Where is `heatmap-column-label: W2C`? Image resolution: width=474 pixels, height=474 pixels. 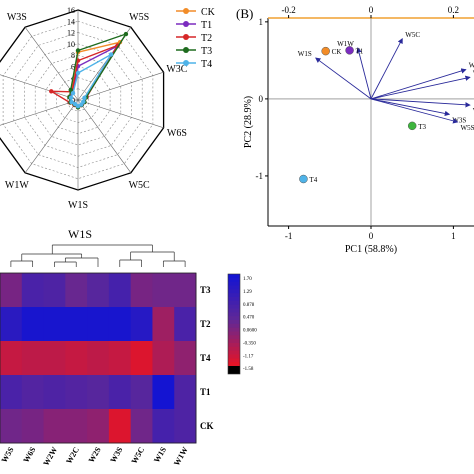
heatmap-column-label: W2C is located at coordinates (72, 455).